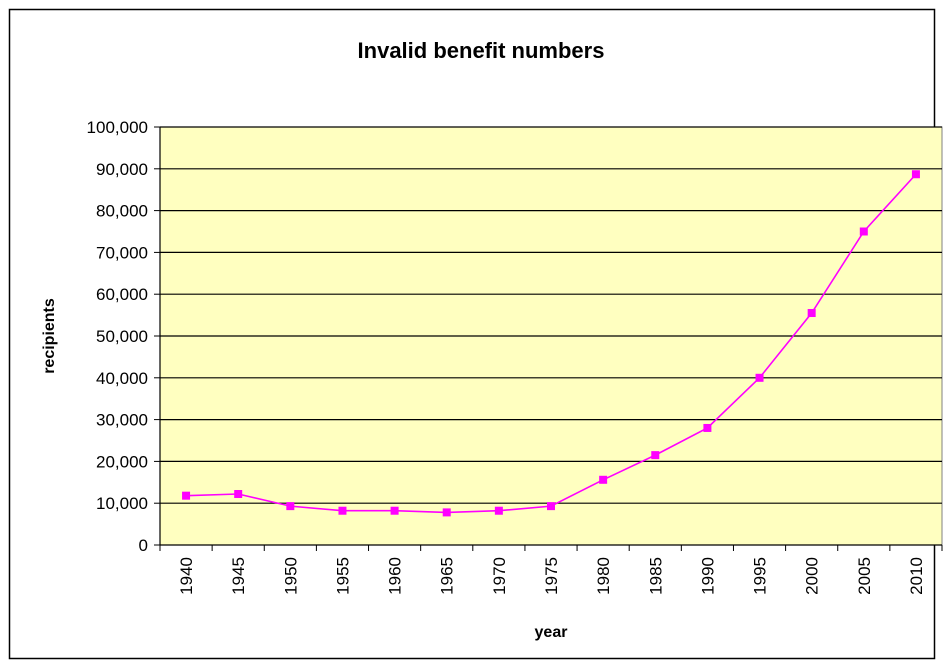 The height and width of the screenshot is (668, 944). I want to click on y-tick-label: 50,000, so click(122, 336).